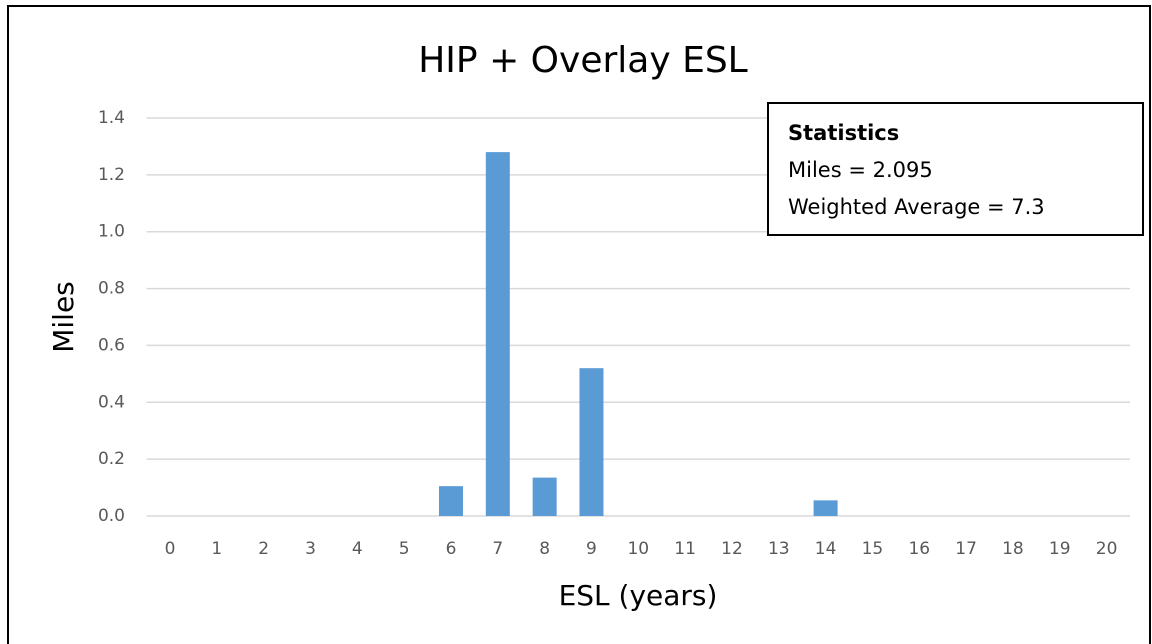  I want to click on y-tick-label: 0.6, so click(111, 345).